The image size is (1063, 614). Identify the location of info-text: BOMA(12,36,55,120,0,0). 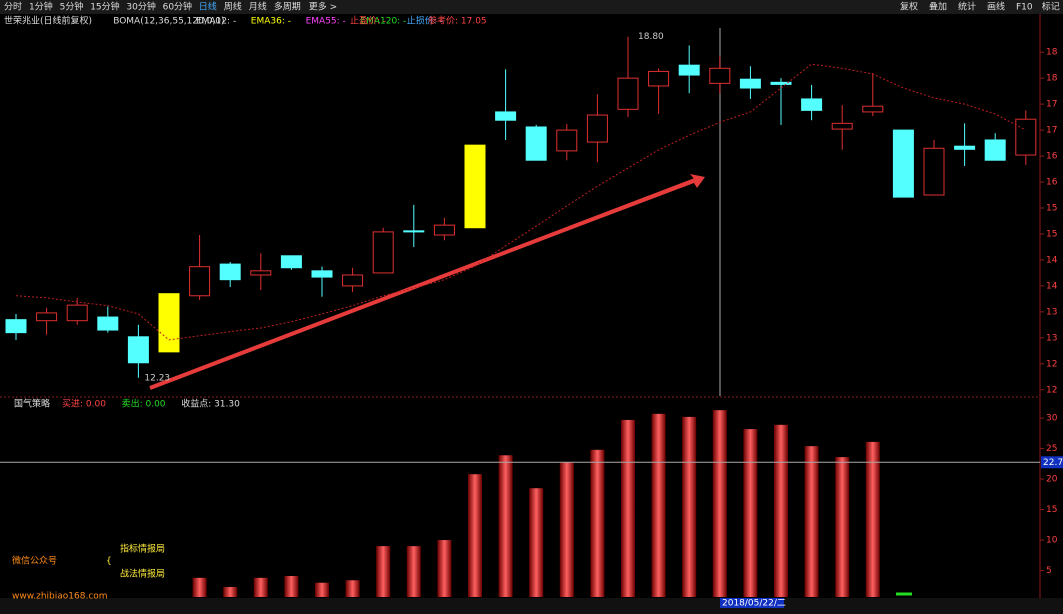
(168, 22).